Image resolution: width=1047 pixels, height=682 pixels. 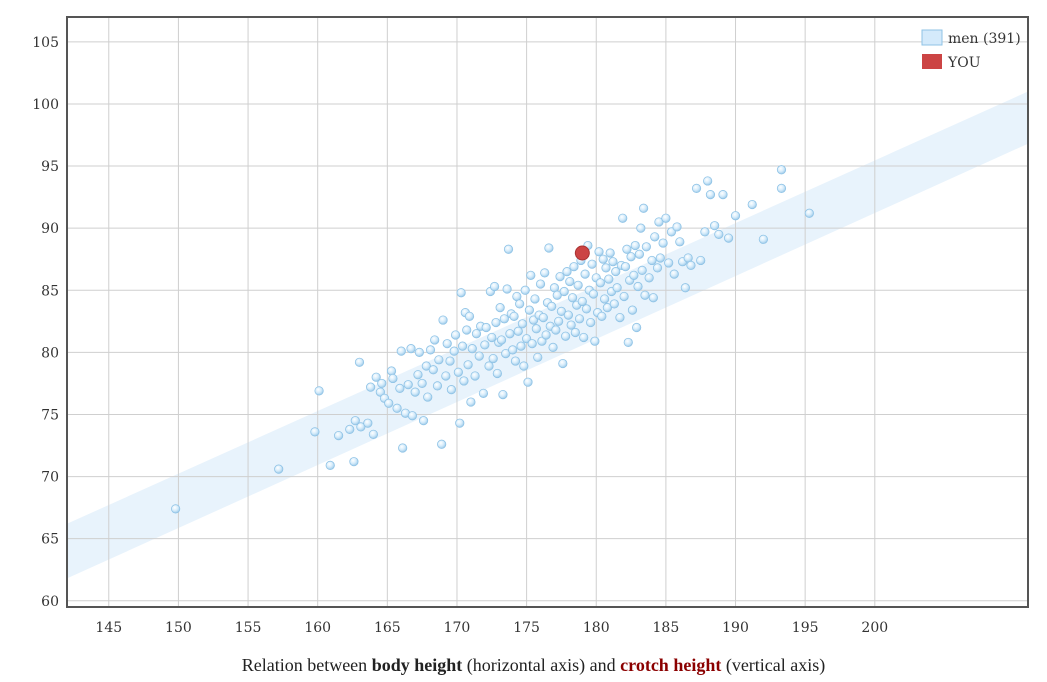 What do you see at coordinates (50, 353) in the screenshot?
I see `y-tick-label: 80` at bounding box center [50, 353].